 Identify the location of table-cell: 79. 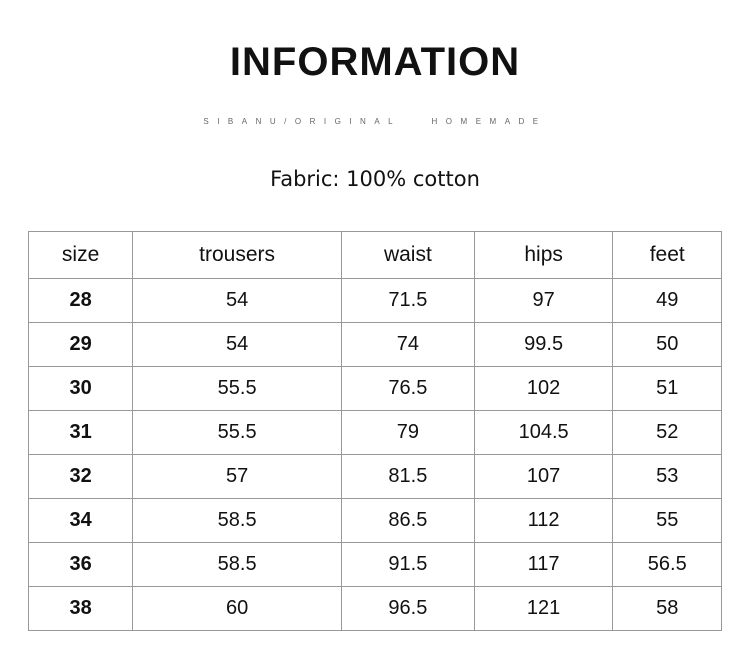
(408, 432).